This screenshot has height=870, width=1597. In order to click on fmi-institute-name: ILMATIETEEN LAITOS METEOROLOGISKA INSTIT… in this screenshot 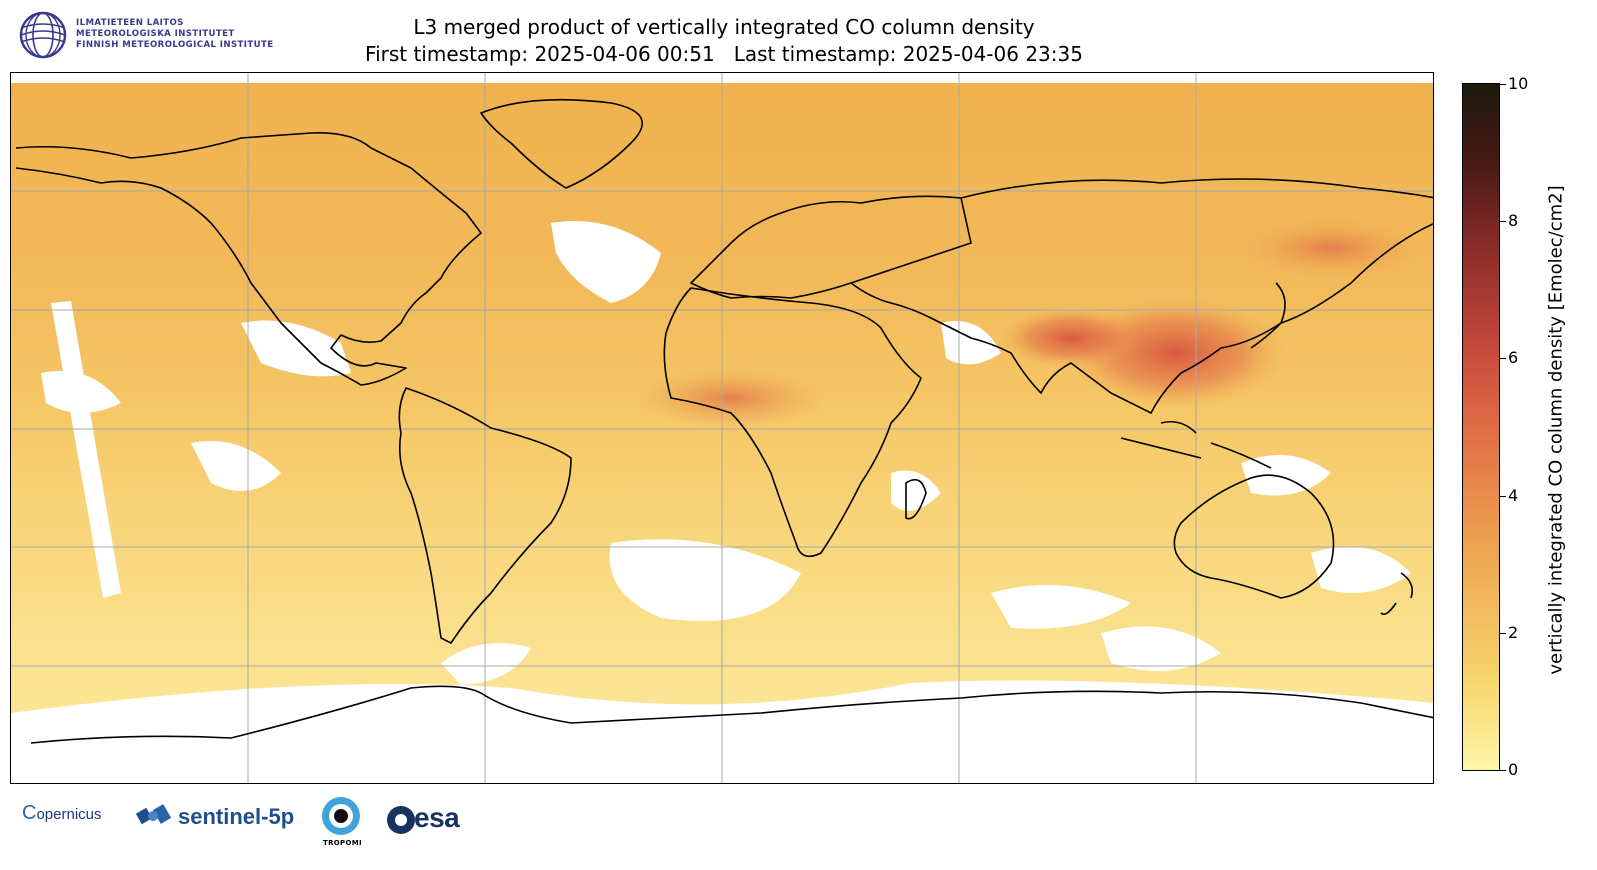, I will do `click(175, 34)`.